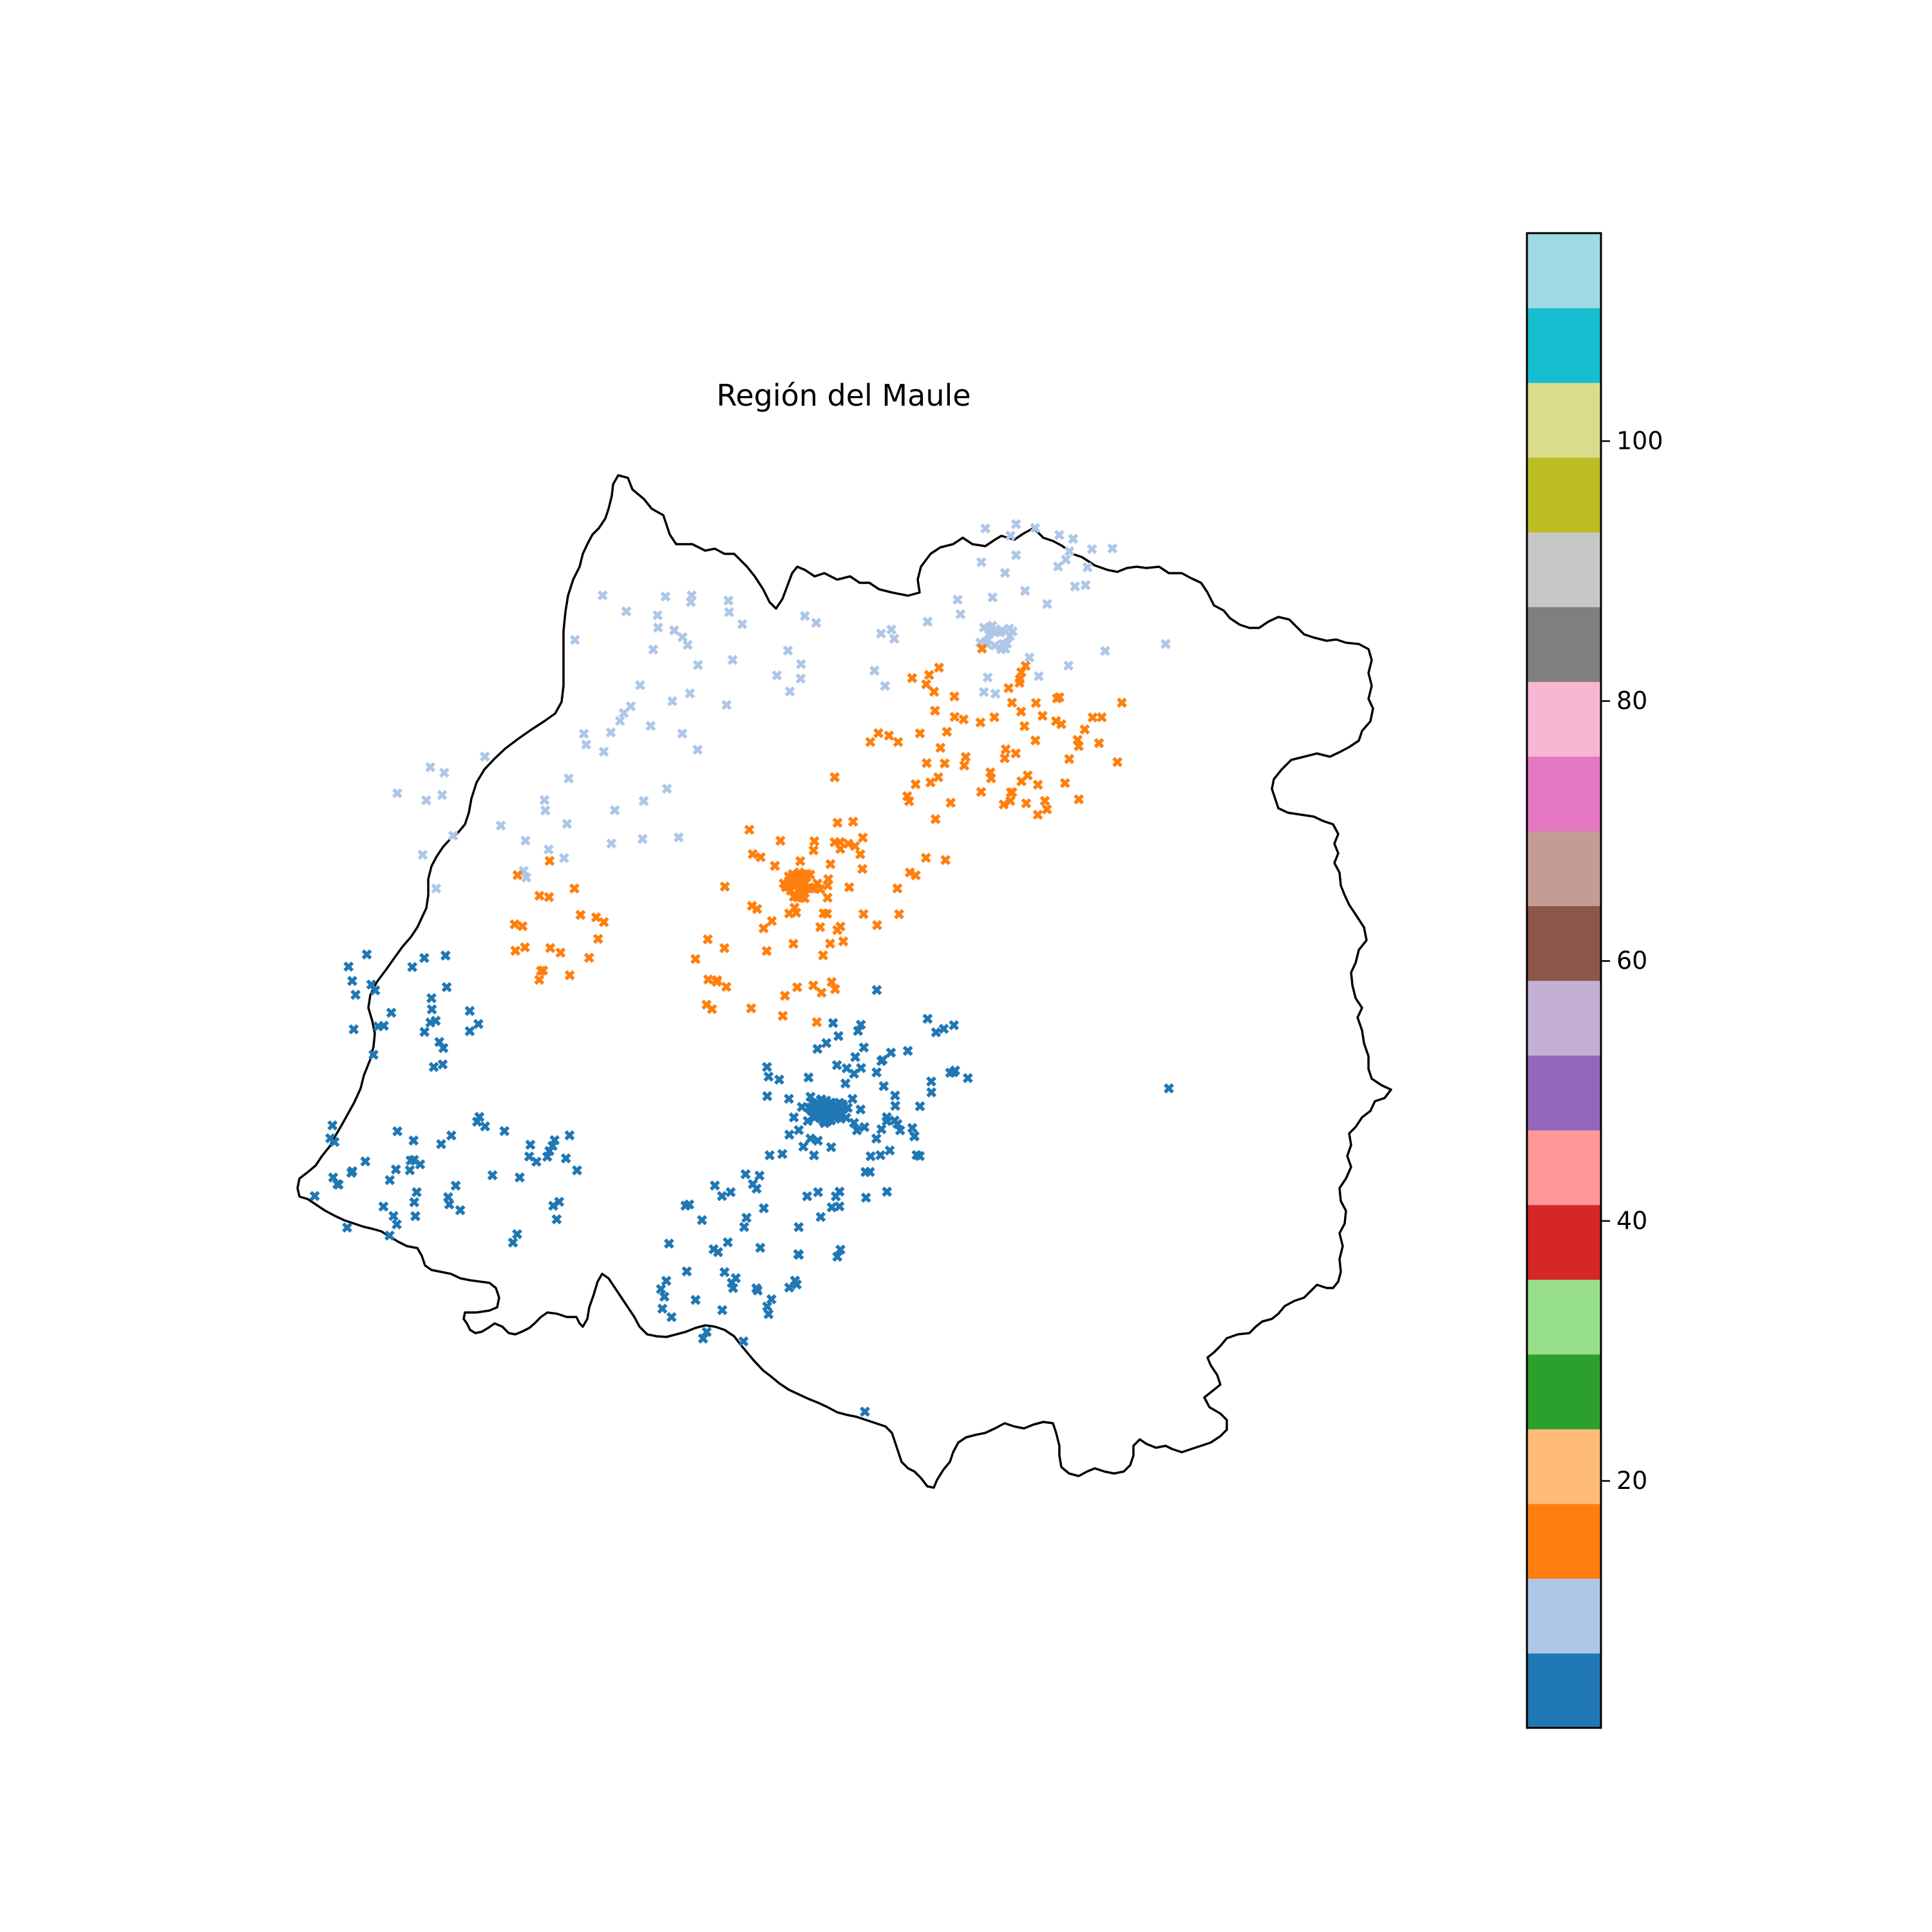 The width and height of the screenshot is (1932, 1932). What do you see at coordinates (1632, 1481) in the screenshot?
I see `colorbar-tick-label-20: 20` at bounding box center [1632, 1481].